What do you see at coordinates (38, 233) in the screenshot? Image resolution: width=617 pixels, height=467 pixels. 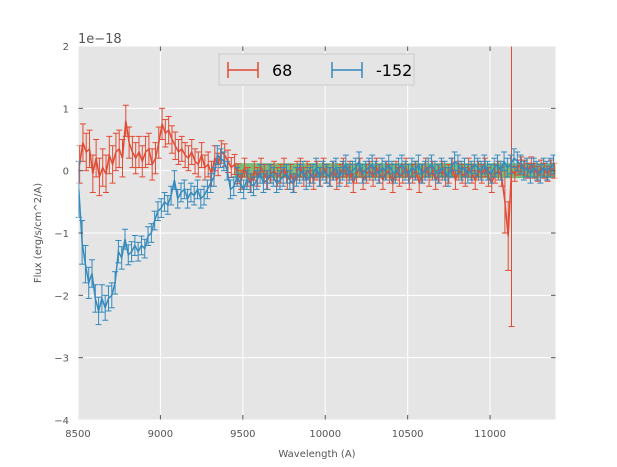 I see `y-axis-label: Flux (erg/s/cm^2/A)` at bounding box center [38, 233].